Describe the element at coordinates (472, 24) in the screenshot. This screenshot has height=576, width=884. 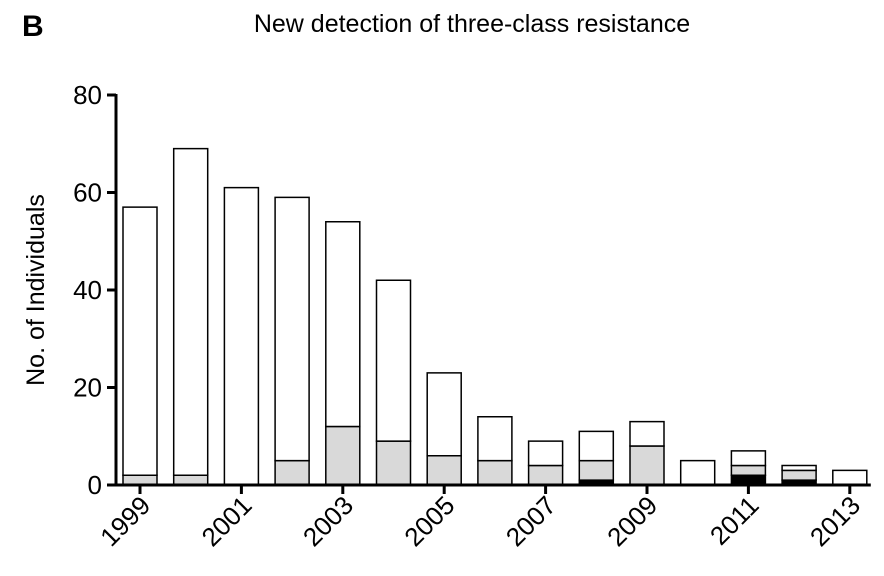
I see `chart-title: New detection of three-class resistance` at that location.